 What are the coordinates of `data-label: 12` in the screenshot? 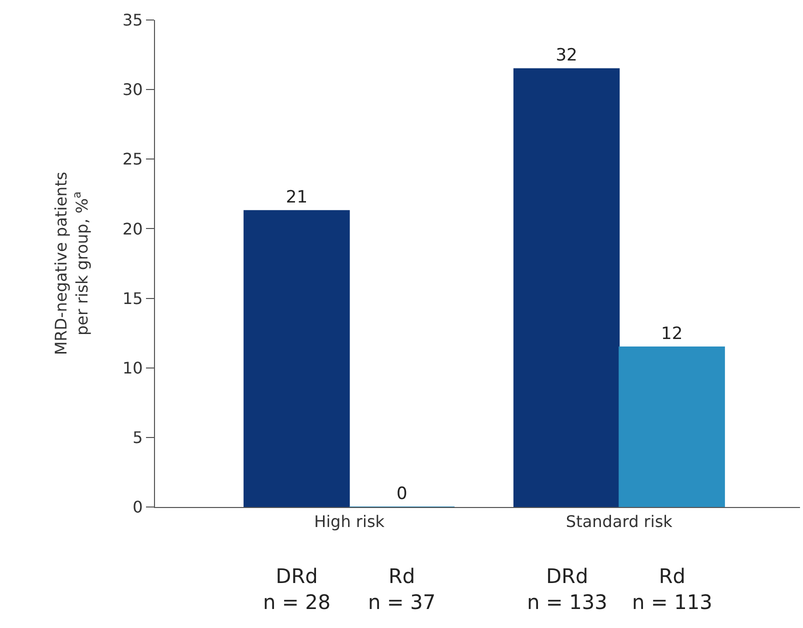 It's located at (671, 334).